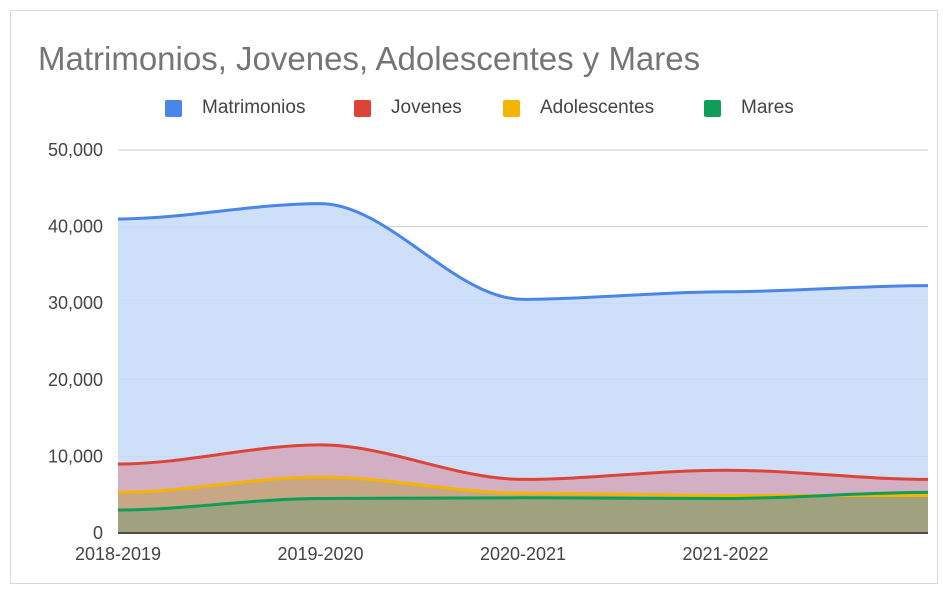 The image size is (943, 589). What do you see at coordinates (522, 486) in the screenshot?
I see `line-adolescentes` at bounding box center [522, 486].